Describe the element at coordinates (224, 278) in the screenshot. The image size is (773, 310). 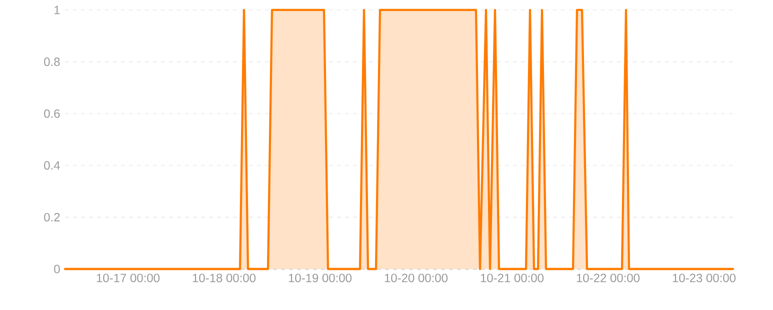
I see `x-tick-label: 10-18 00:00` at that location.